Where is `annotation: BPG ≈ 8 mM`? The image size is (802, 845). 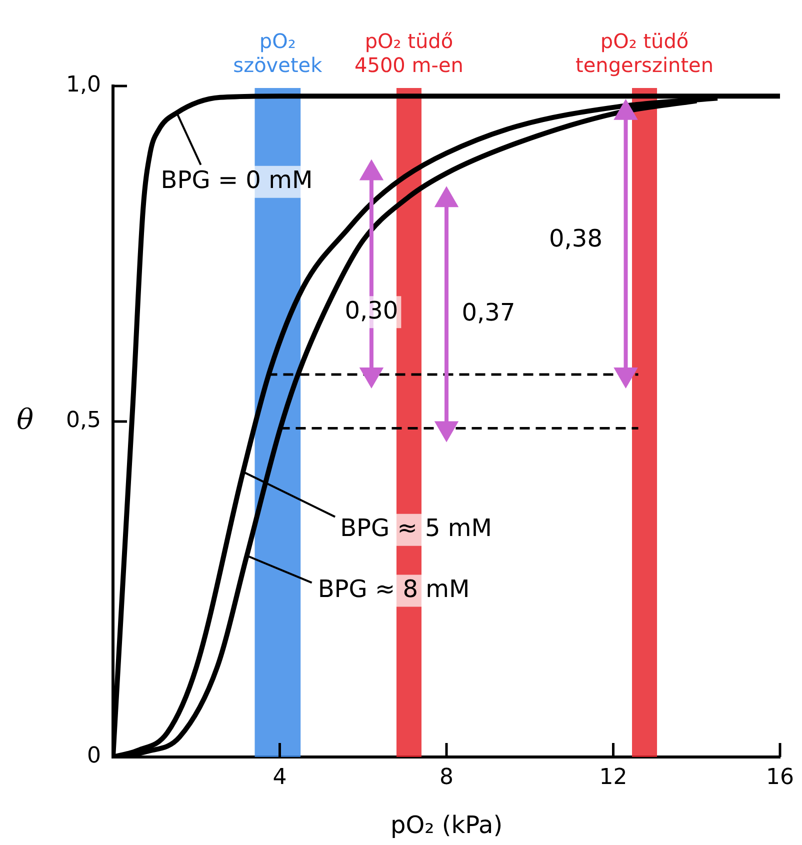
annotation: BPG ≈ 8 mM is located at coordinates (394, 588).